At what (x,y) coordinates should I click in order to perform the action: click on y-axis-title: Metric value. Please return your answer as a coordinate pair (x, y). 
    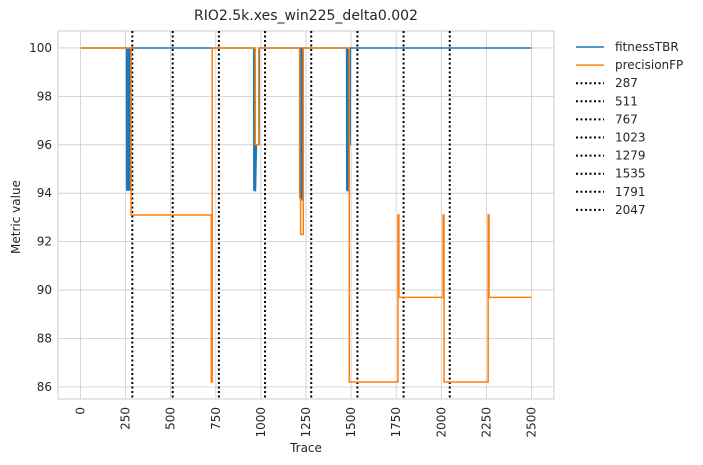
    Looking at the image, I should click on (16, 217).